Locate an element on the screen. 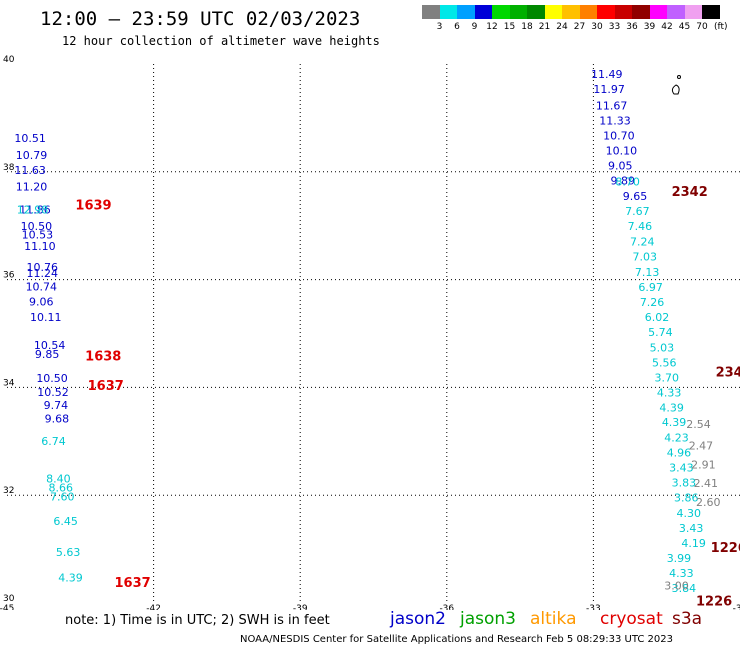 The width and height of the screenshot is (740, 650). colorbar-label: 42 is located at coordinates (667, 27).